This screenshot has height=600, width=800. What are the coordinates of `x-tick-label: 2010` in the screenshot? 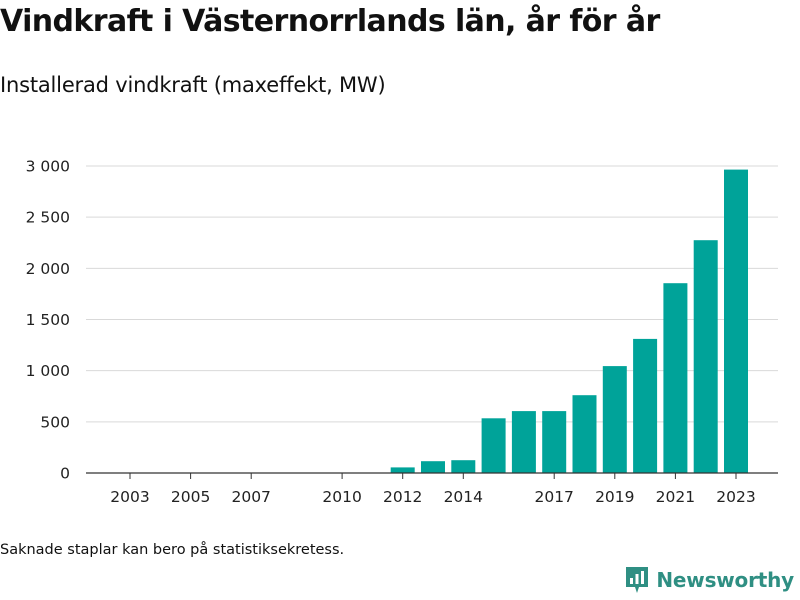 It's located at (341, 497).